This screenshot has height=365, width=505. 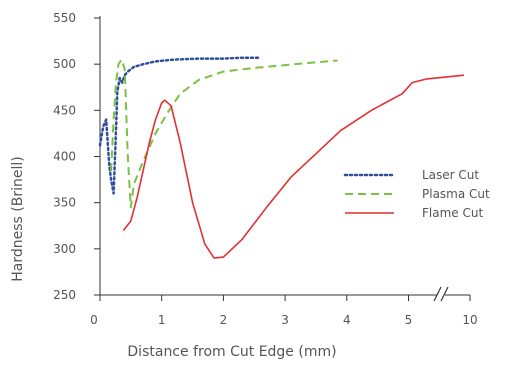 I want to click on x-tick-label: 0, so click(x=94, y=320).